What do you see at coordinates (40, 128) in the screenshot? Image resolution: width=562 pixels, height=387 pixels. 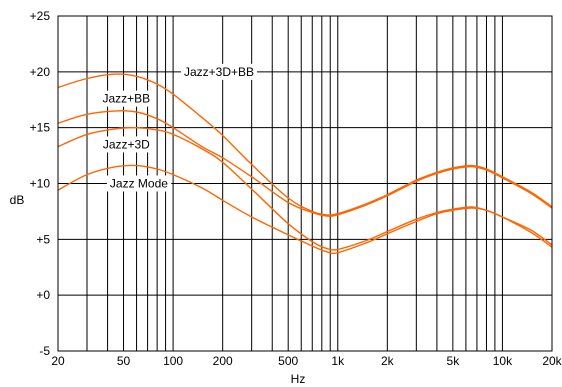 I see `y-tick-label: +15` at bounding box center [40, 128].